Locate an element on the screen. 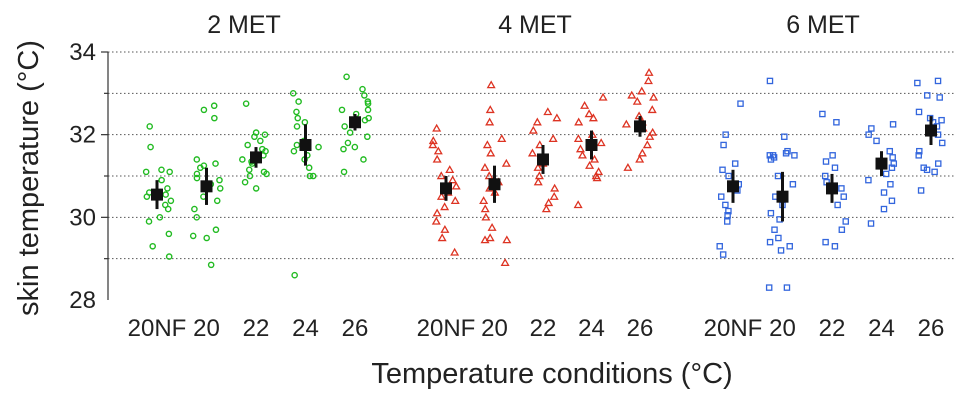  x-tick-label: 20NF is located at coordinates (157, 328).